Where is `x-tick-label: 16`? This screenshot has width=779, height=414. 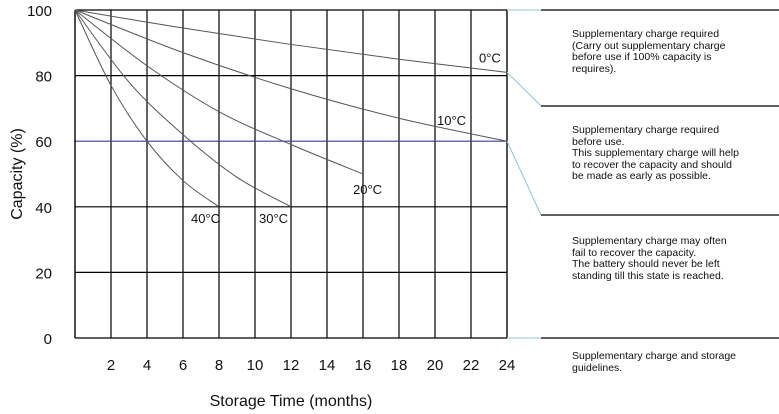 x-tick-label: 16 is located at coordinates (363, 365).